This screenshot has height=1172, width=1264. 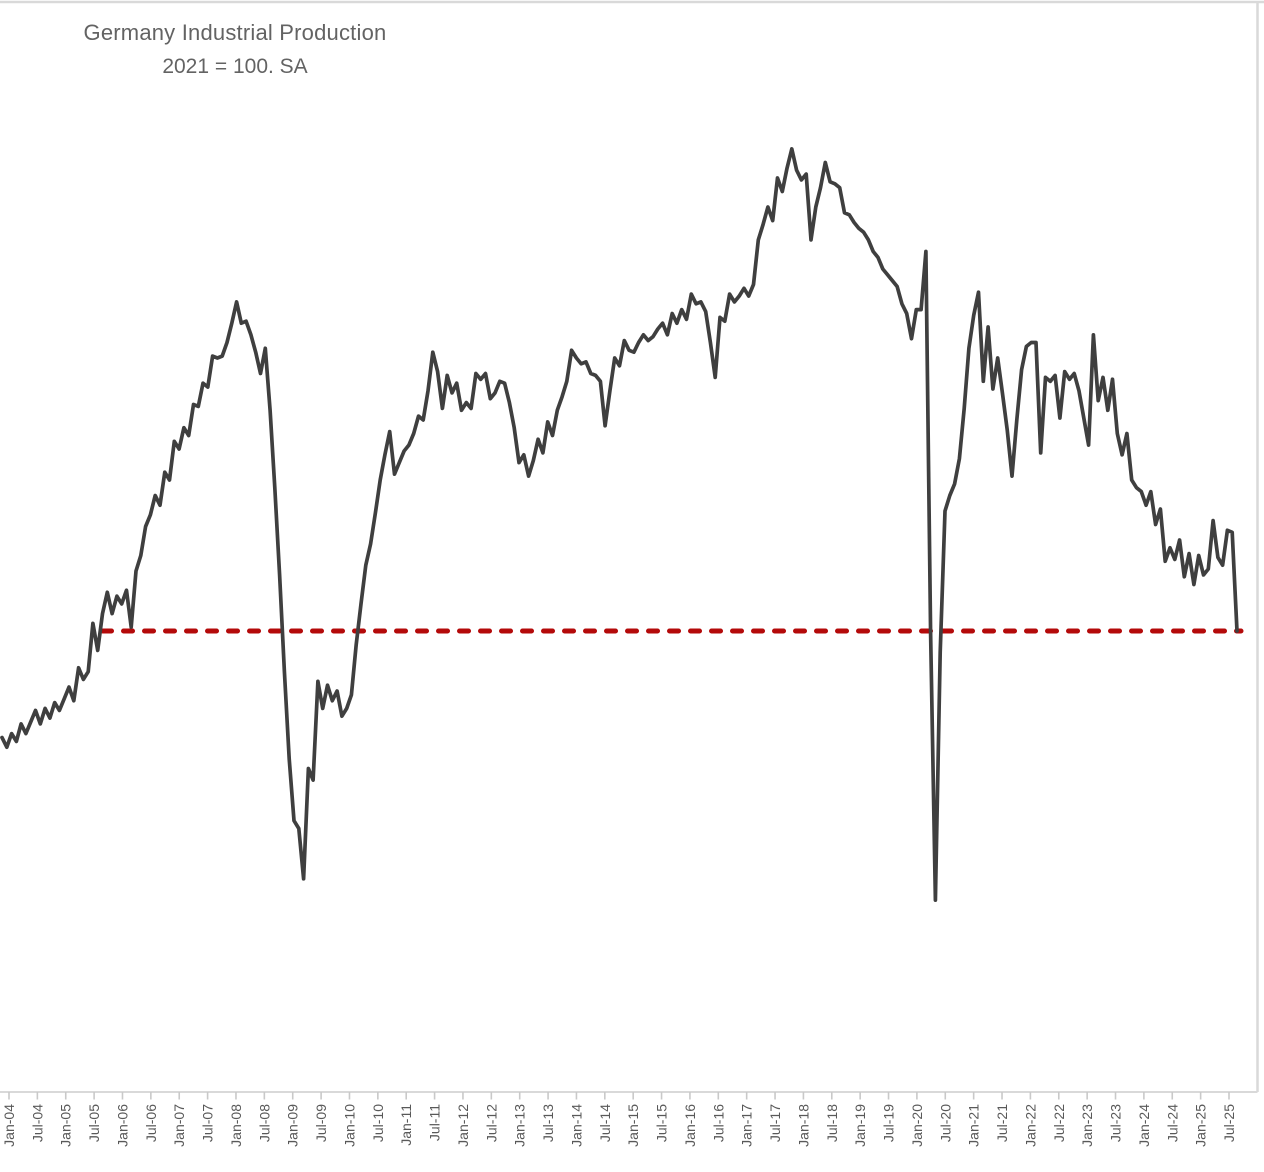 I want to click on x-axis-label: Jul-06, so click(x=151, y=1123).